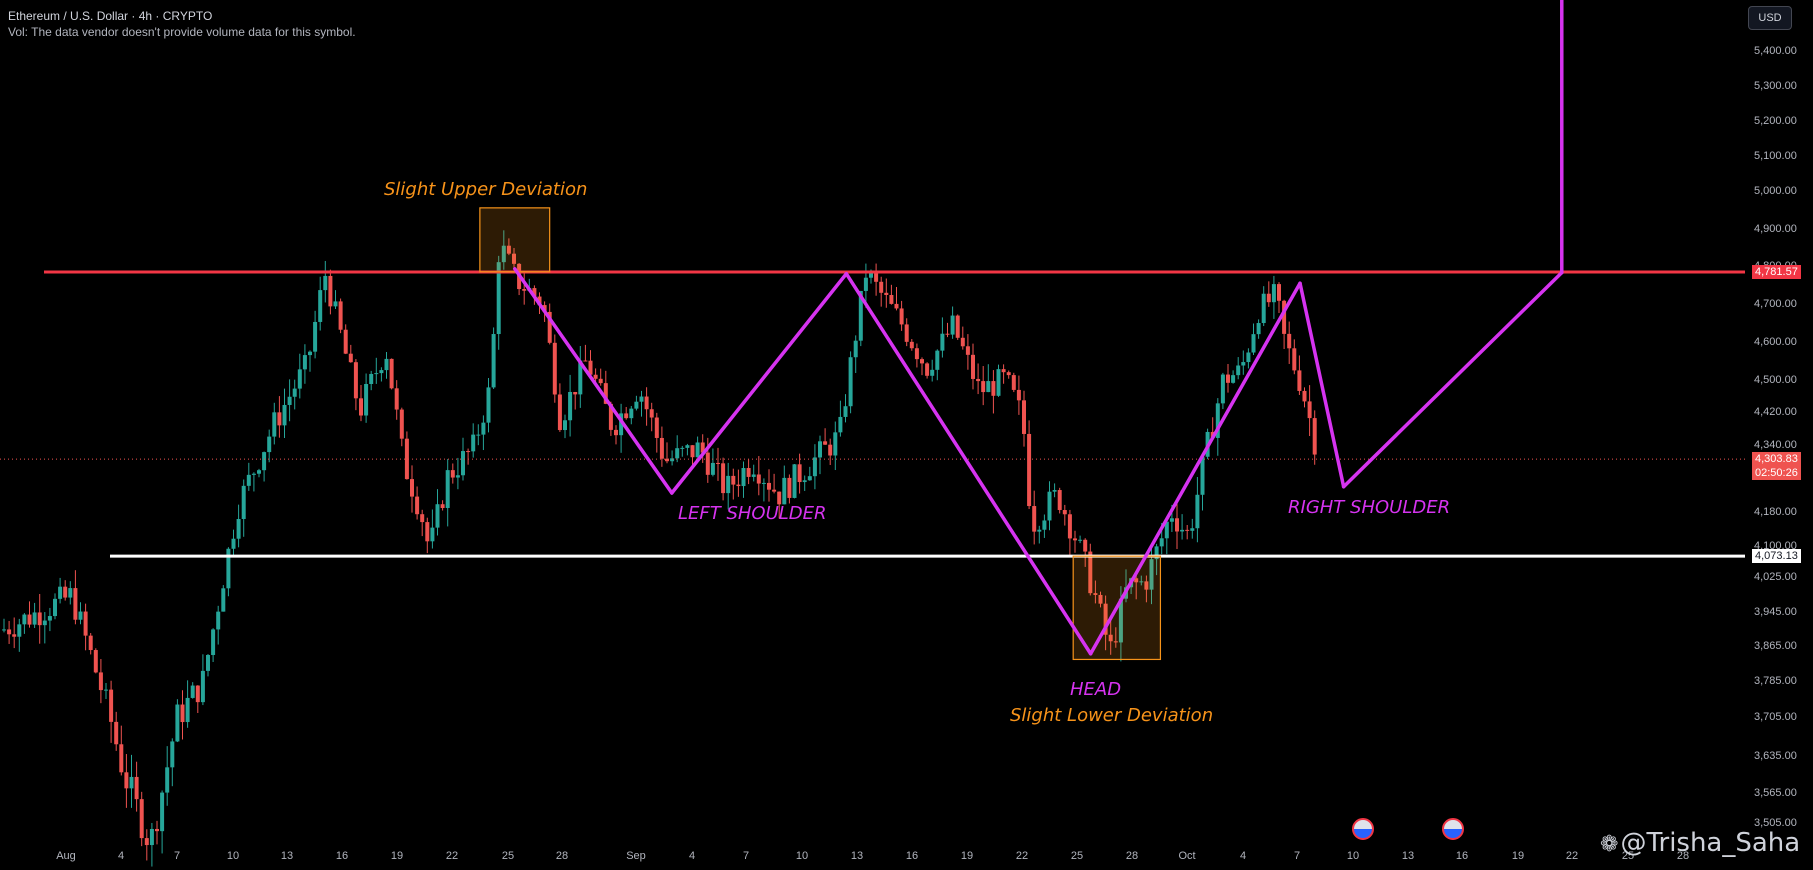  Describe the element at coordinates (110, 16) in the screenshot. I see `symbol-title: Ethereum / U.S. Dollar · 4h · CRYPTO` at that location.